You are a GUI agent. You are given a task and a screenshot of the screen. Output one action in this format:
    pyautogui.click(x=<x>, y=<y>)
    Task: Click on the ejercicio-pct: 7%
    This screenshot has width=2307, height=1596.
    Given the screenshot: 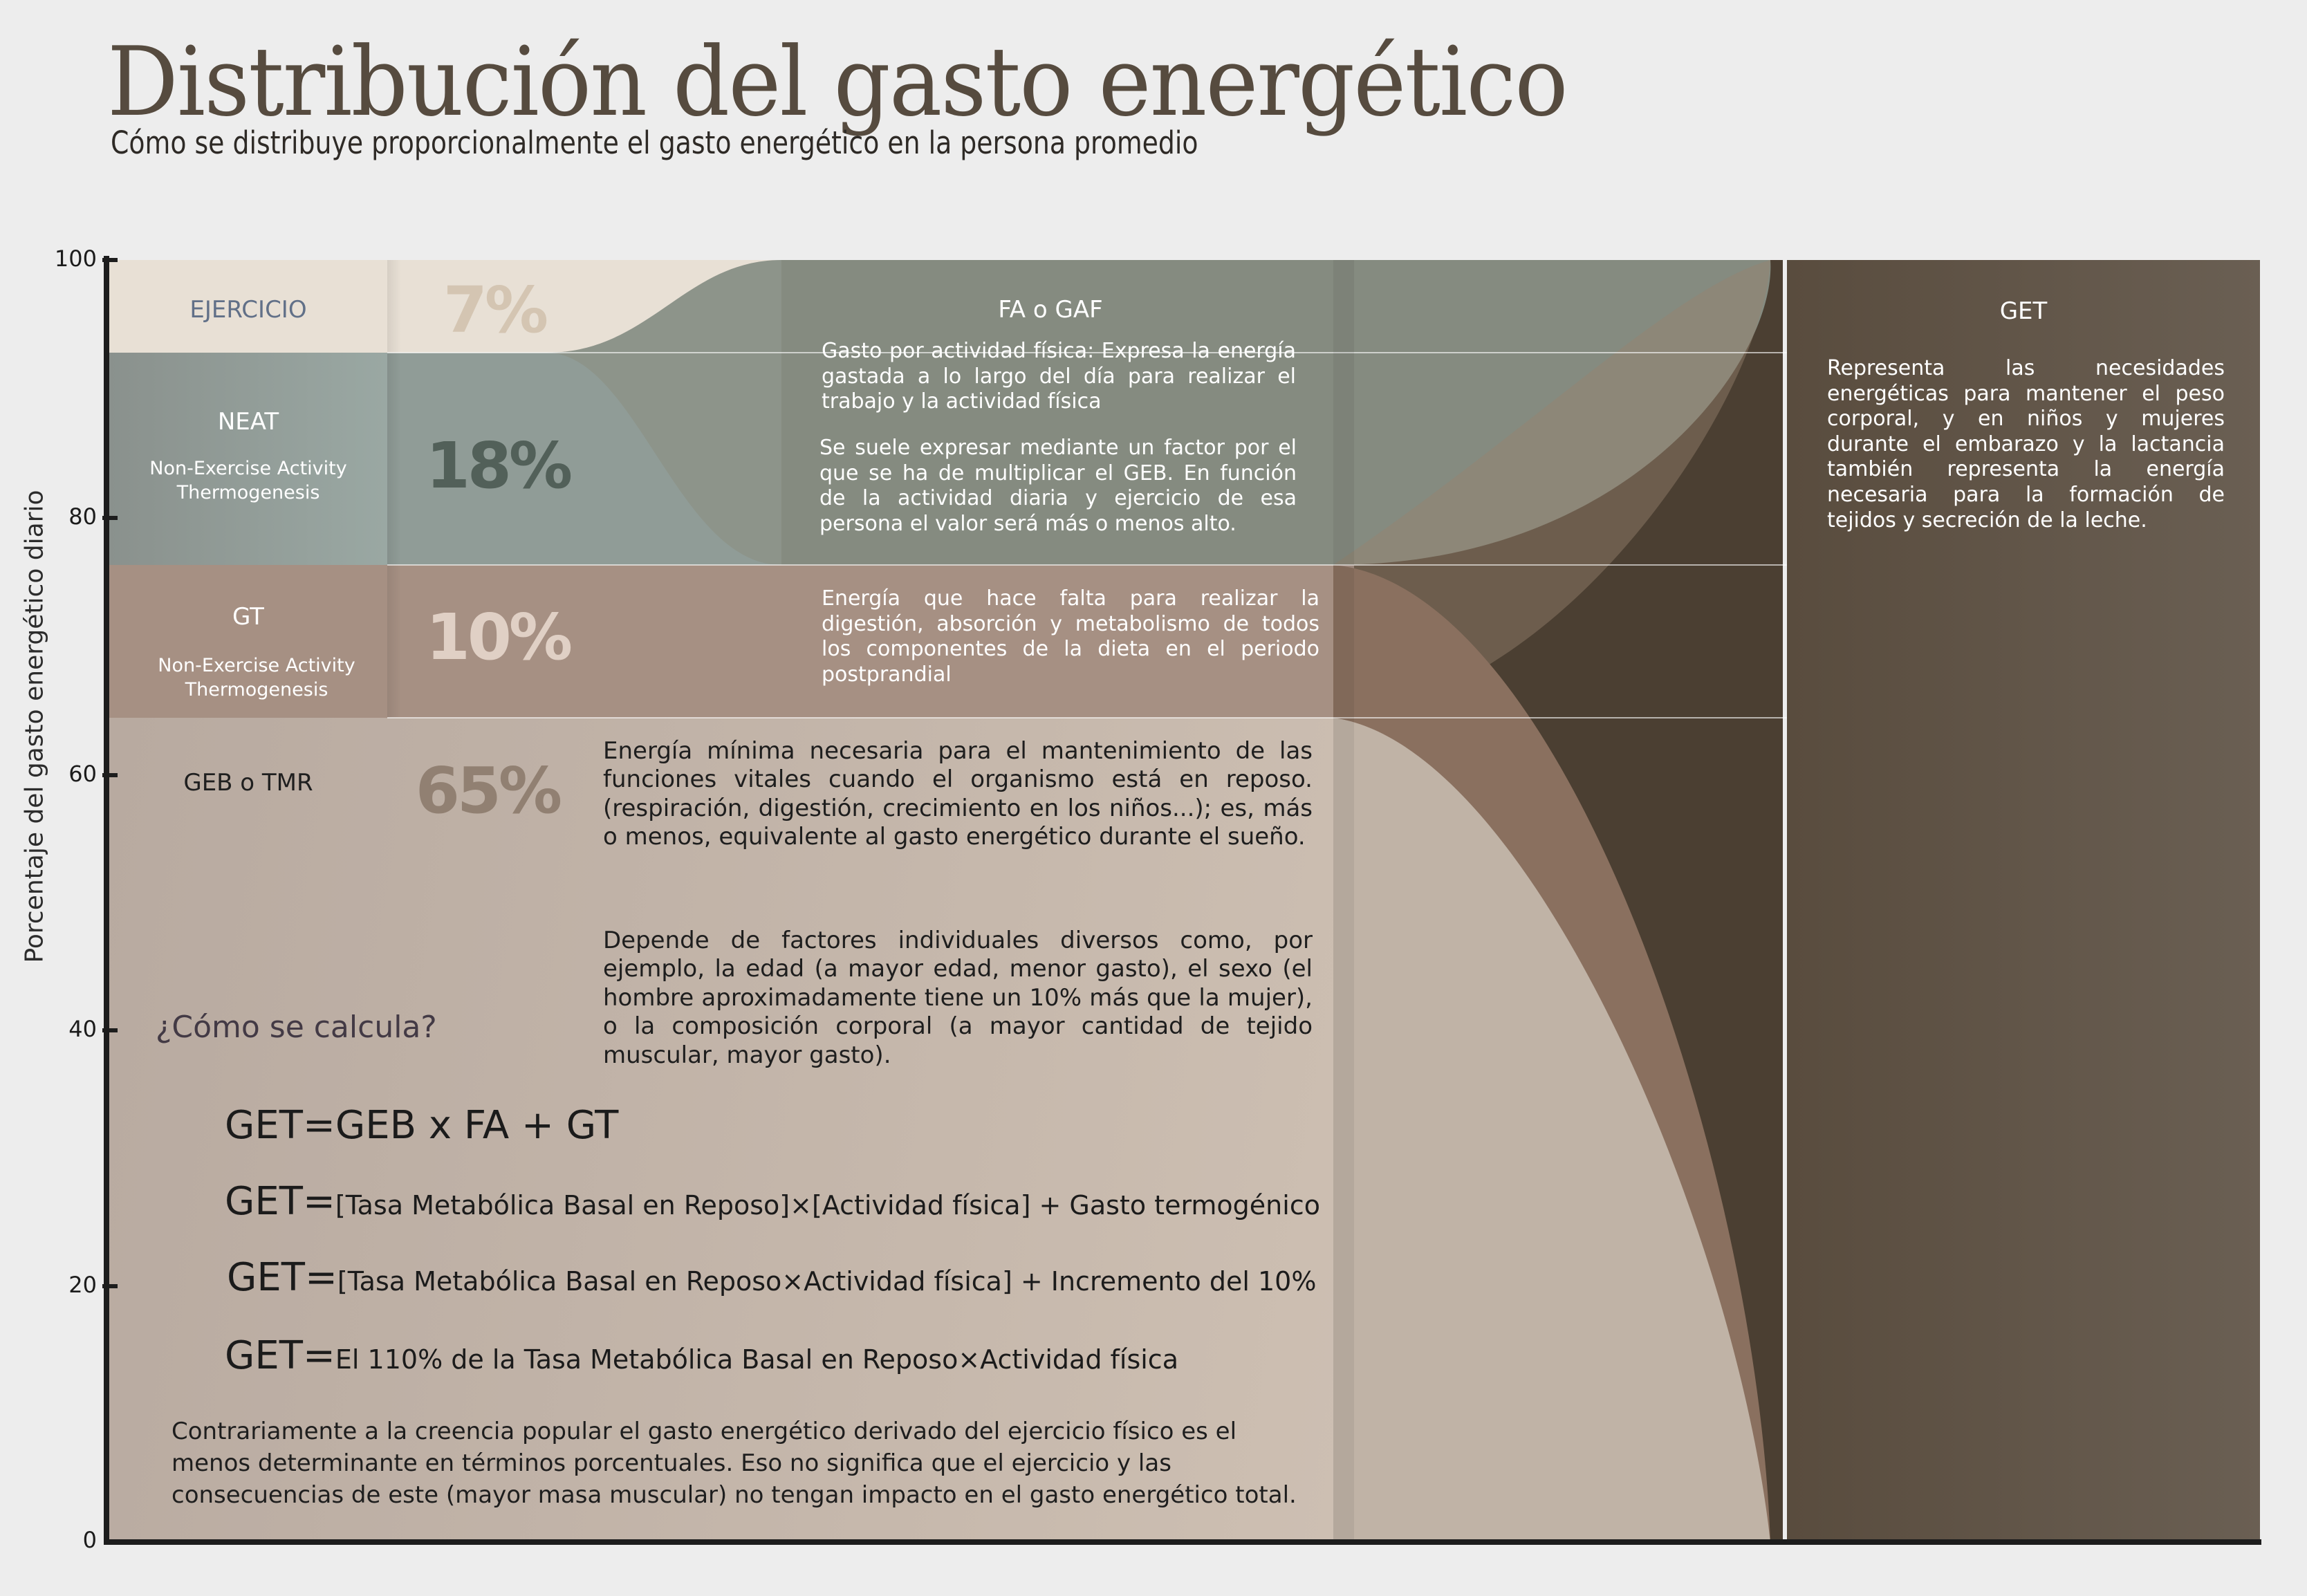 What is the action you would take?
    pyautogui.click(x=496, y=310)
    